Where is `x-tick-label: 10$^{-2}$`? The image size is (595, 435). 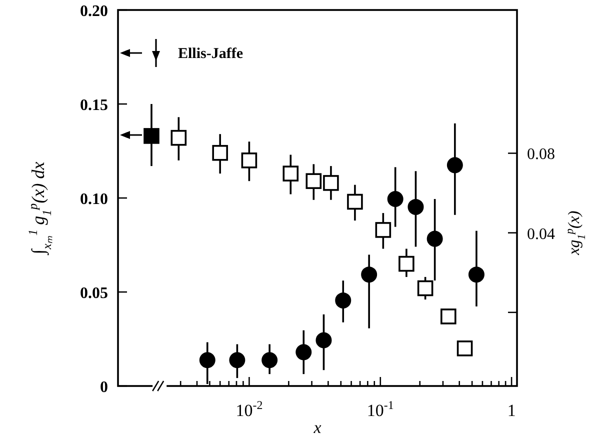
x-tick-label: 10$^{-2}$ is located at coordinates (249, 409).